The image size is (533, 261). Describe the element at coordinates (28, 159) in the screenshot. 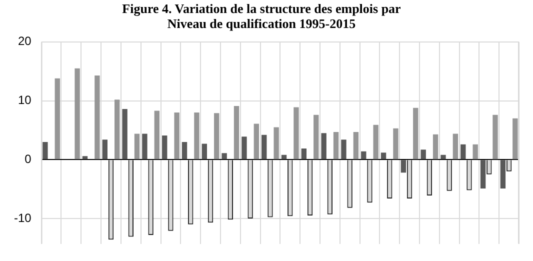

I see `y-tick-label: 0` at that location.